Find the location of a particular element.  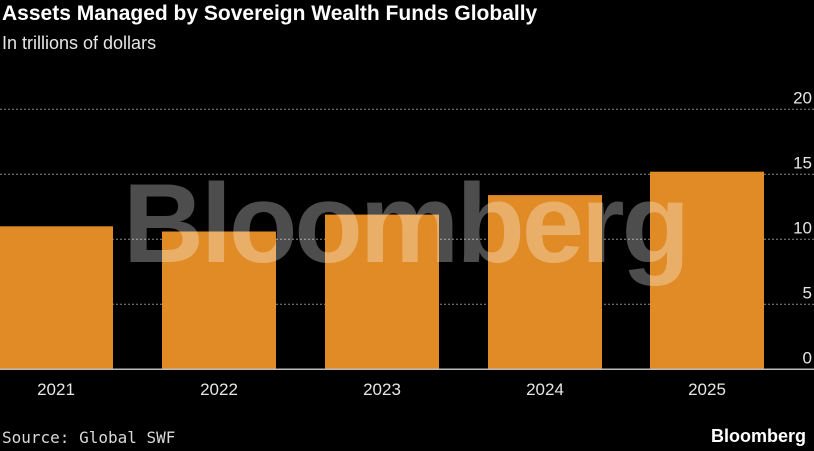

x-tick-label: 2024 is located at coordinates (545, 389).